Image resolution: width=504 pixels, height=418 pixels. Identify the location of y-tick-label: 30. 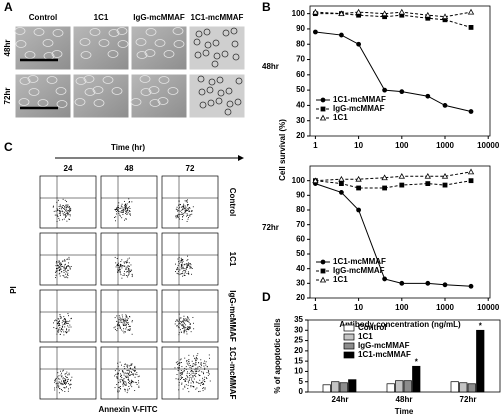
(298, 329).